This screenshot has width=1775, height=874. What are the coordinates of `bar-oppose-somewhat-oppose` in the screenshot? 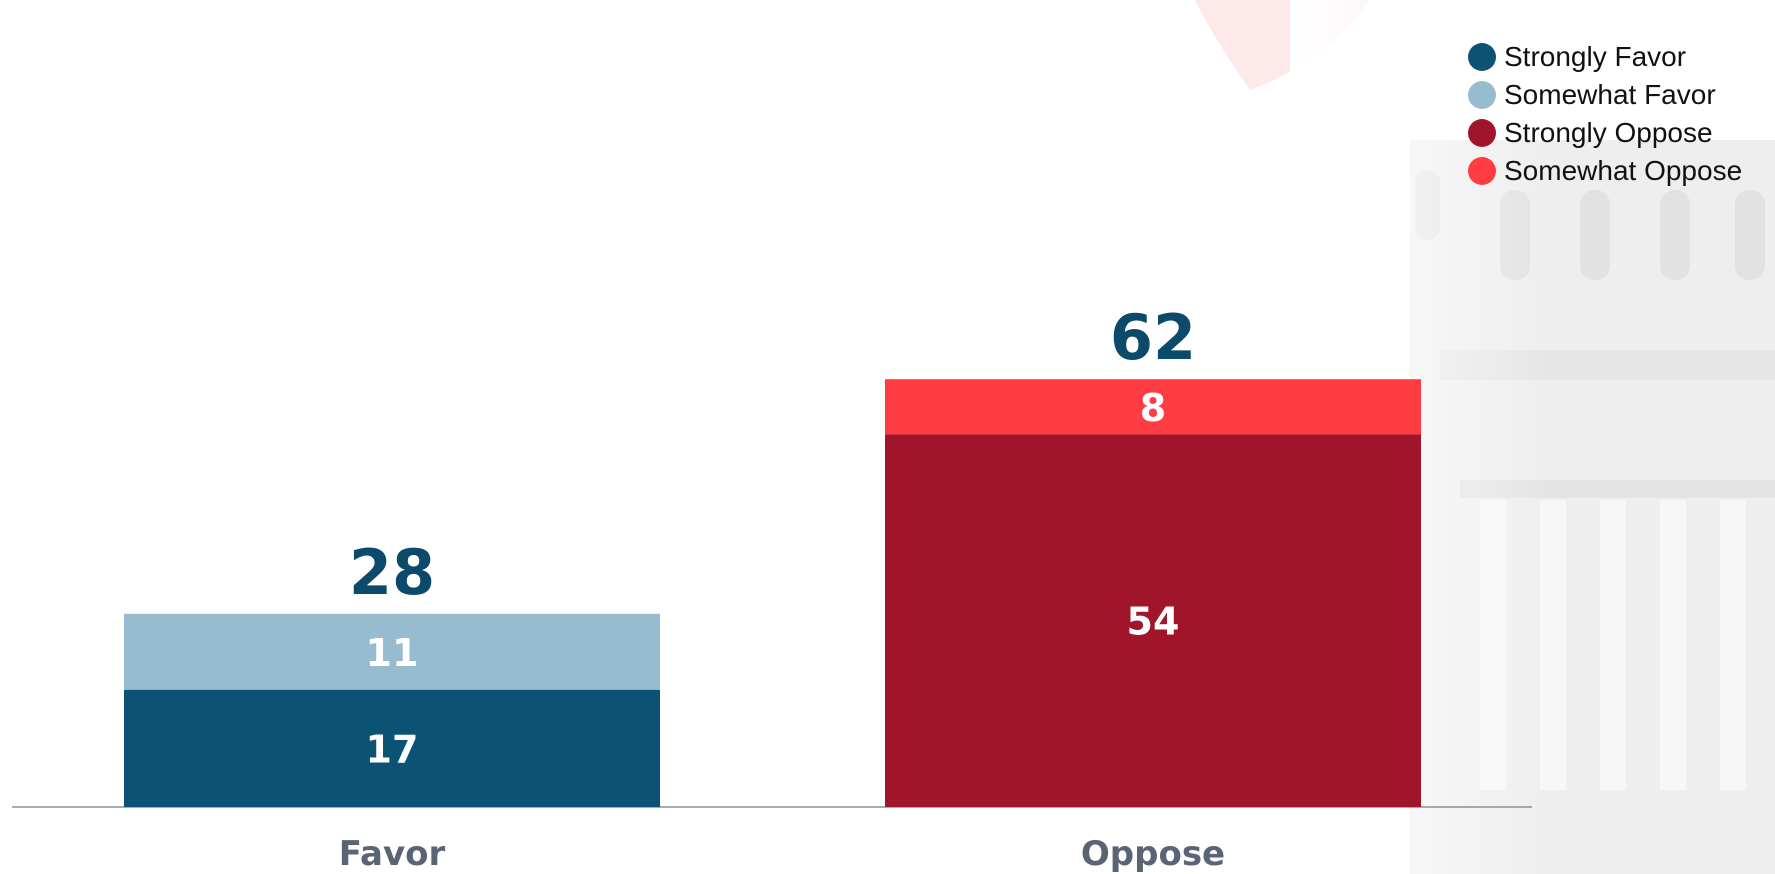 It's located at (1153, 407).